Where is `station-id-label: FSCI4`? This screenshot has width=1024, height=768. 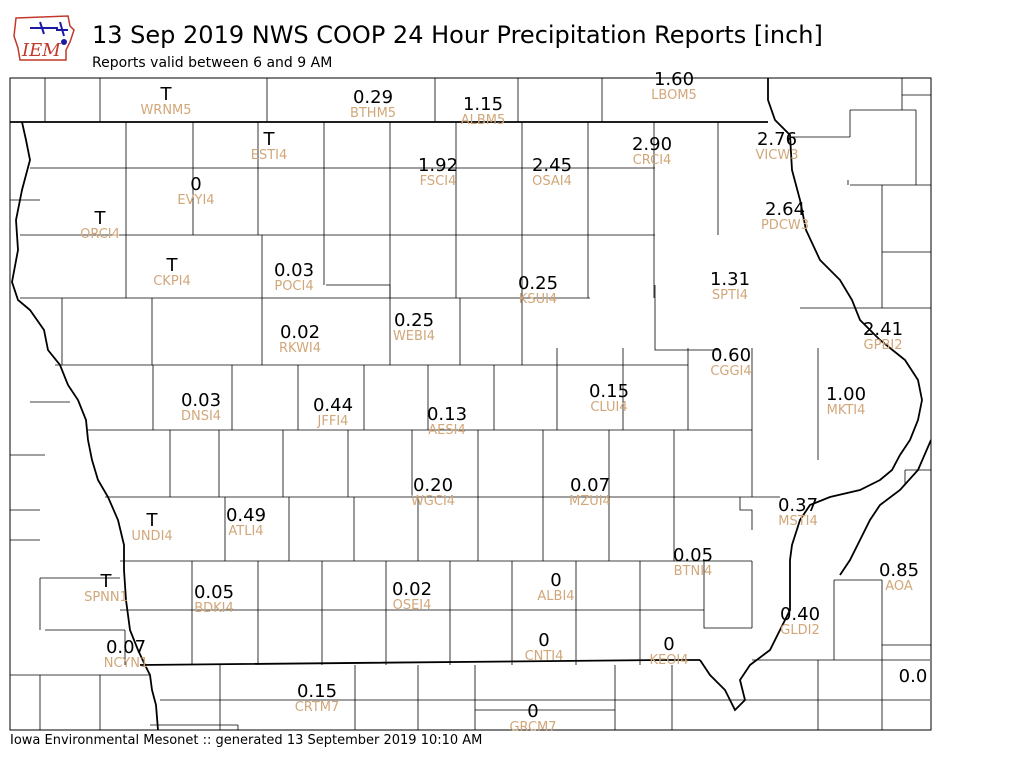 station-id-label: FSCI4 is located at coordinates (438, 181).